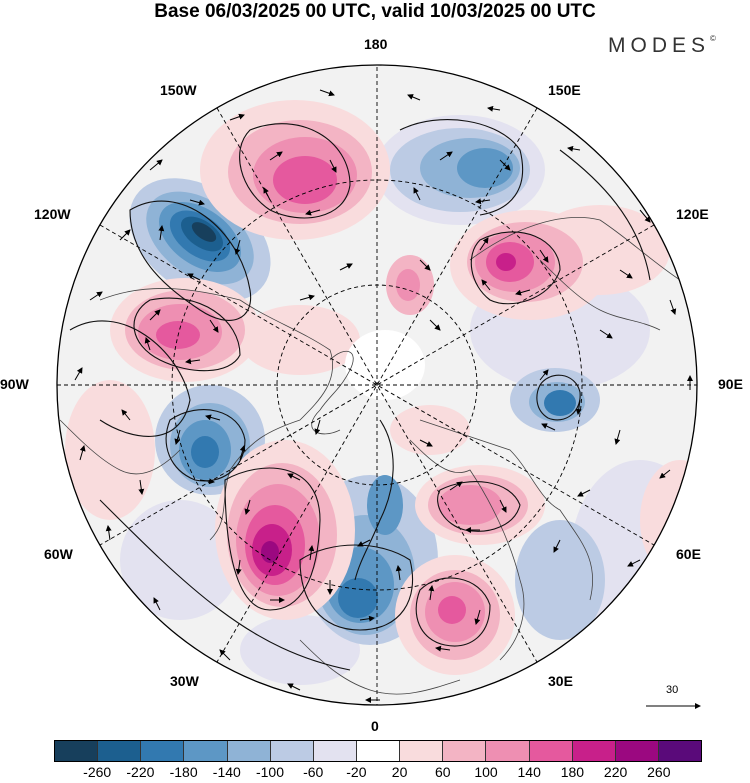 This screenshot has height=783, width=750. I want to click on lon-label-120e: 120E, so click(692, 214).